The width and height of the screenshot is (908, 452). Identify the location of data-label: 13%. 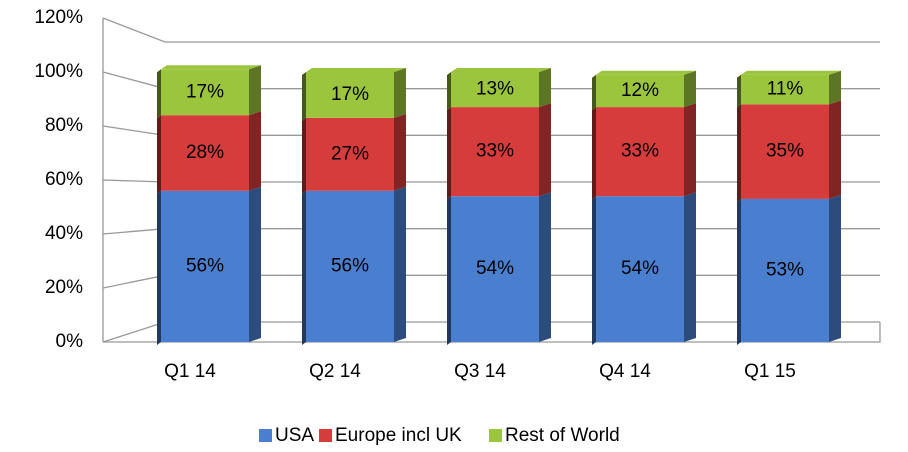
(495, 89).